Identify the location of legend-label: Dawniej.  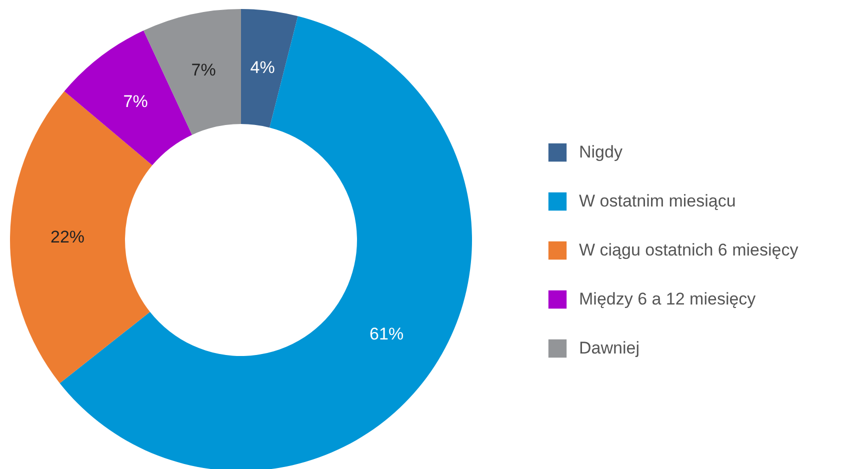
(609, 348).